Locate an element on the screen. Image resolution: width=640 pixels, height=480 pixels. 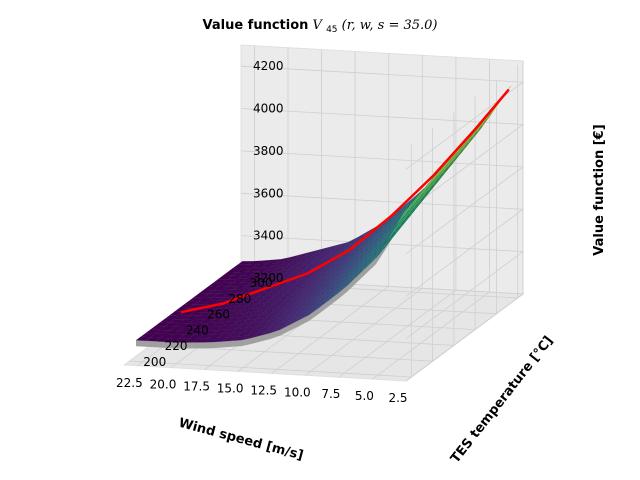
x-tick-label: 2.5 is located at coordinates (397, 398).